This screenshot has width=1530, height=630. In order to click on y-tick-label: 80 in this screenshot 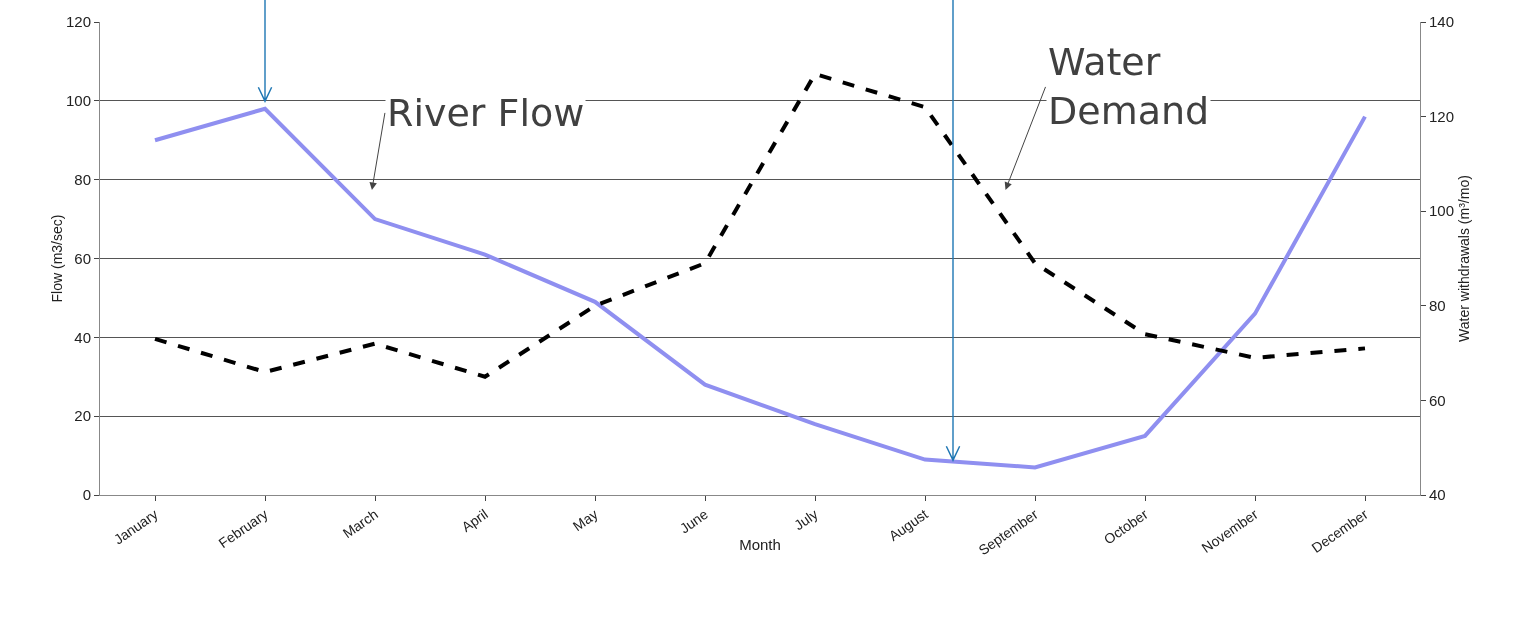, I will do `click(82, 179)`.